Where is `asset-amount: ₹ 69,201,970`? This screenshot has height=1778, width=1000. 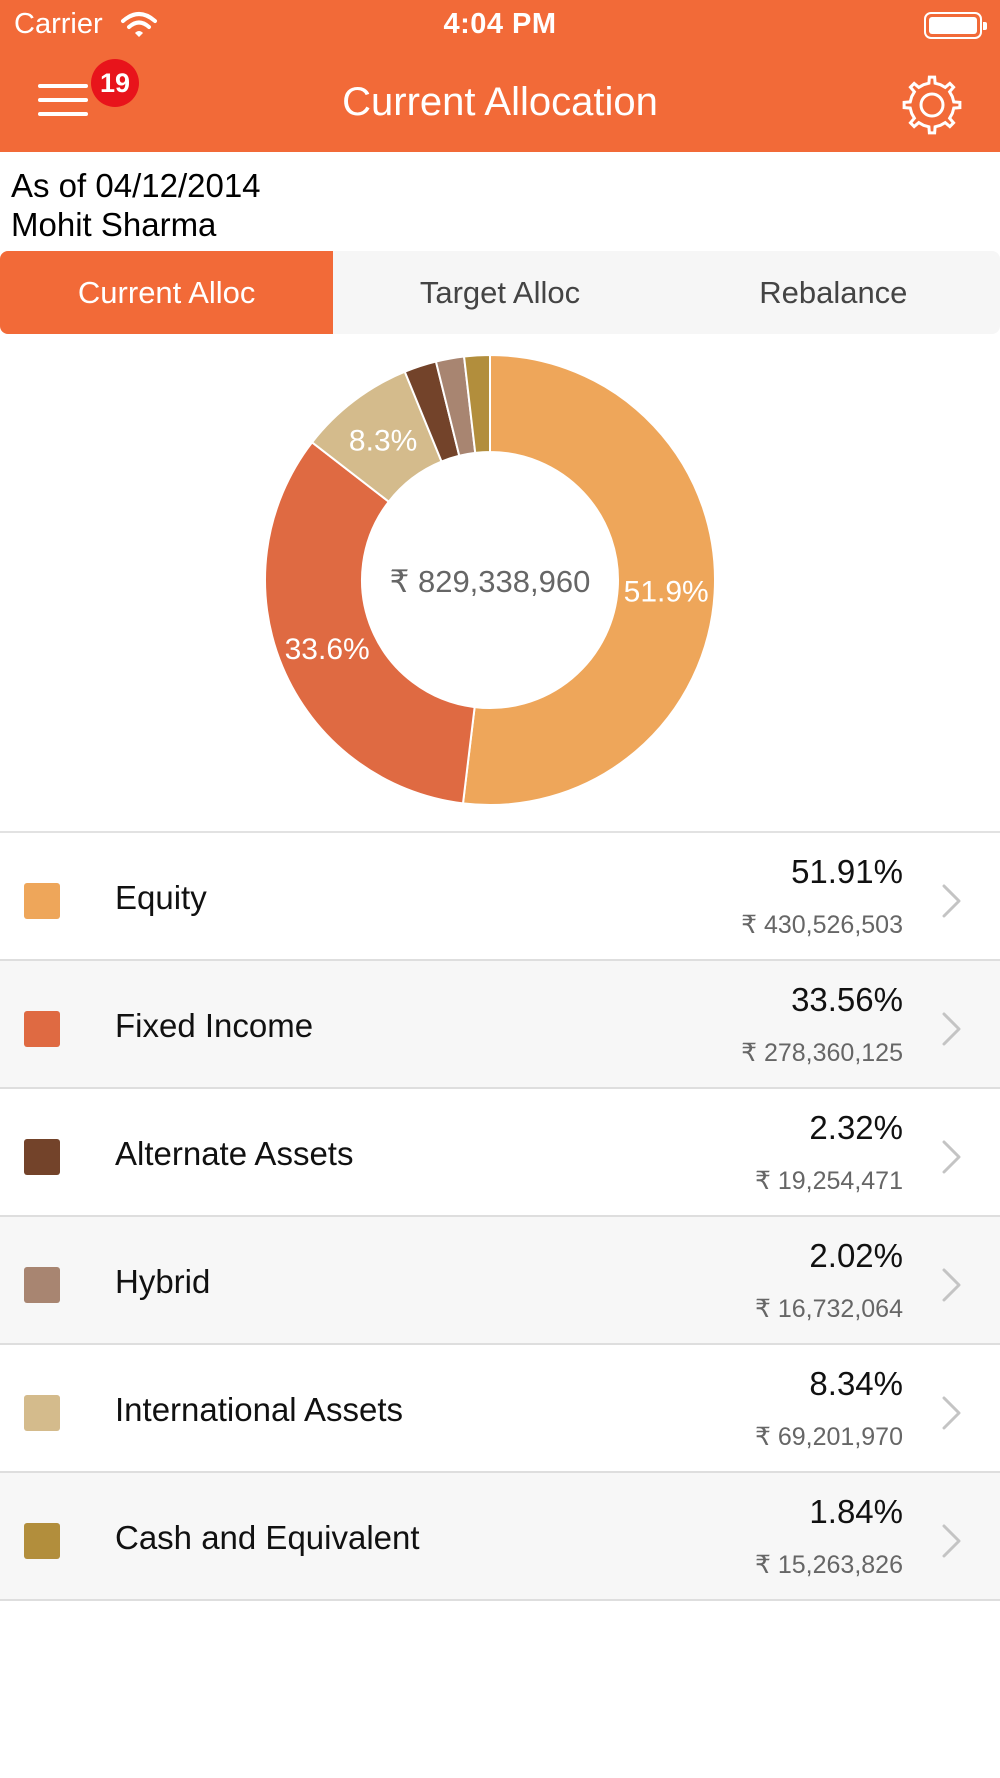 asset-amount: ₹ 69,201,970 is located at coordinates (829, 1437).